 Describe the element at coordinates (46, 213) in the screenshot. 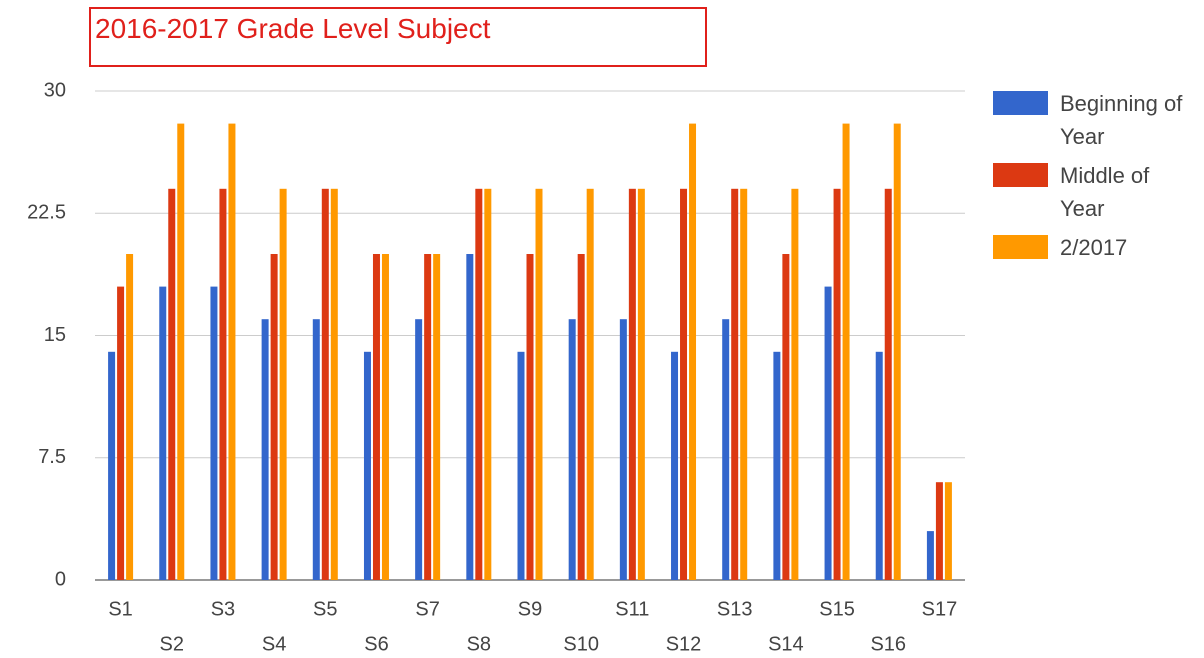

I see `y-tick-label: 22.5` at that location.